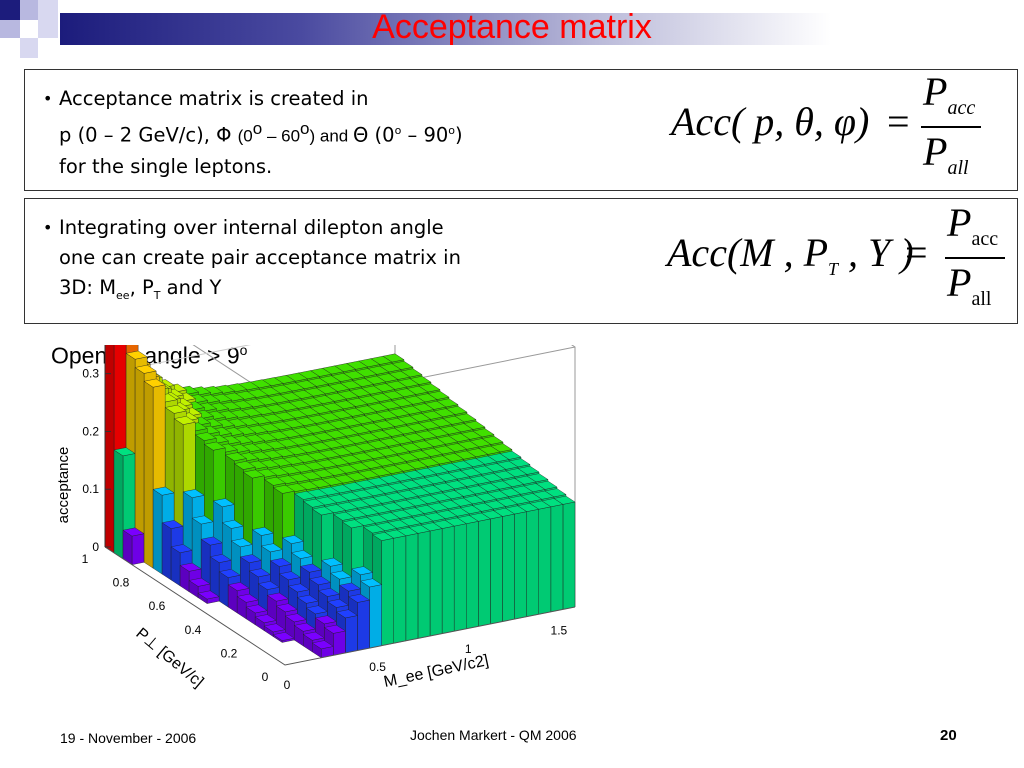 This screenshot has height=768, width=1024. Describe the element at coordinates (214, 98) in the screenshot. I see `box1-line1: Acceptance matrix is created in` at that location.